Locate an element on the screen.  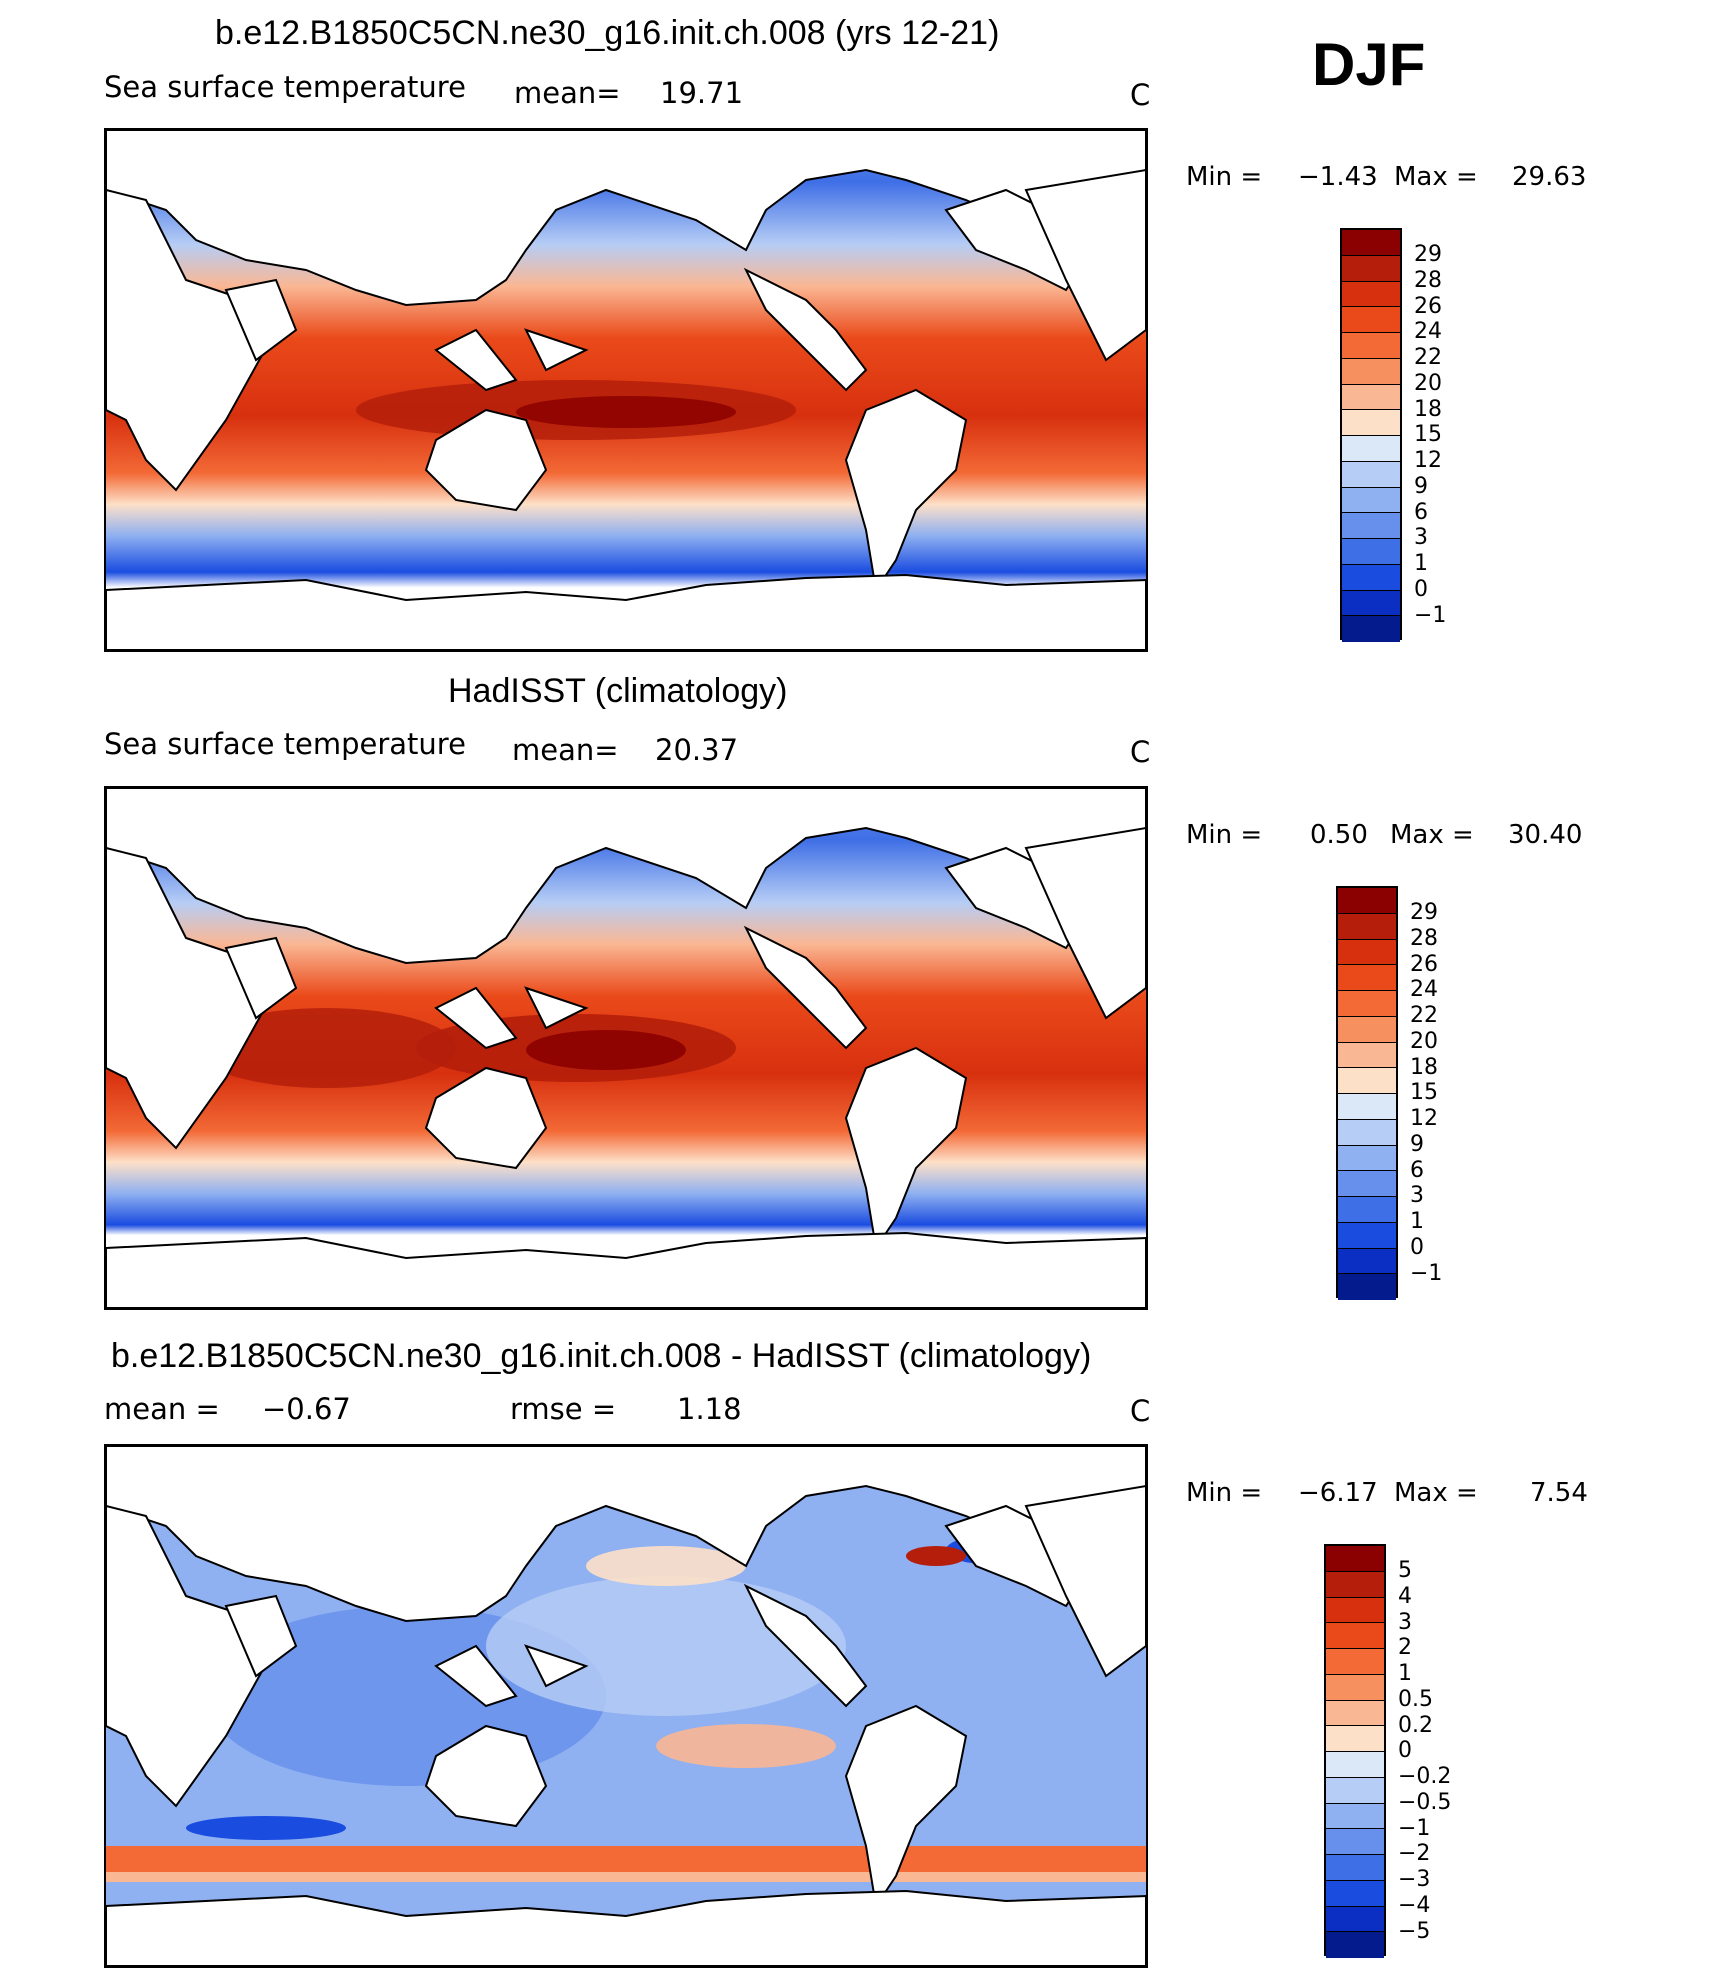
colorbar-label: −4 is located at coordinates (1414, 1905).